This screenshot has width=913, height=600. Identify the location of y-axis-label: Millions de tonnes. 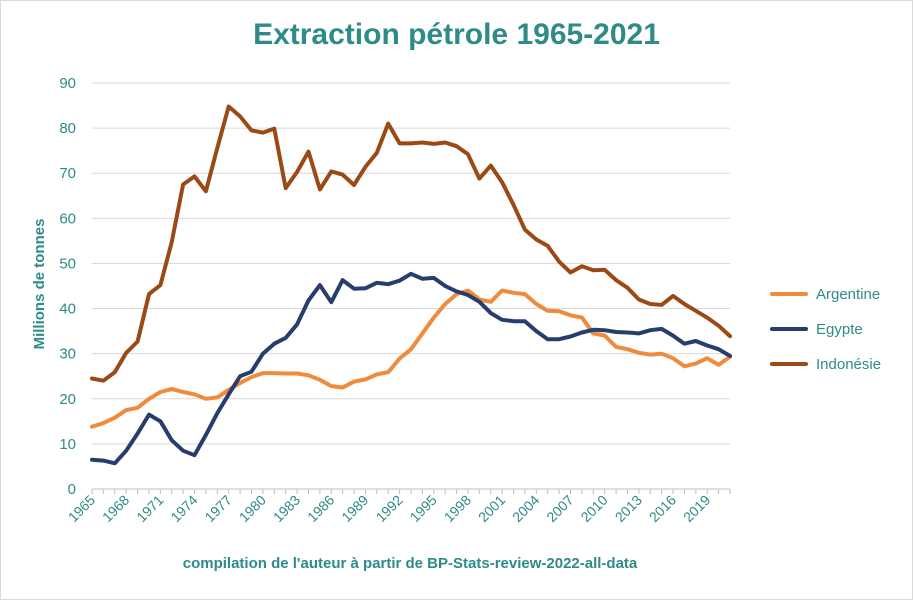
(39, 284).